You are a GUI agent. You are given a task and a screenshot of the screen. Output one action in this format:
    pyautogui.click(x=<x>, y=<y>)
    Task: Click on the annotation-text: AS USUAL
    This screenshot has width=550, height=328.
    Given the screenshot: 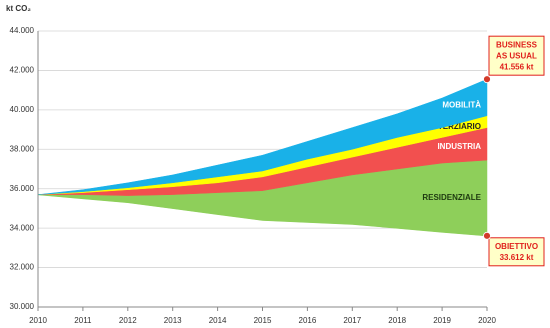 What is the action you would take?
    pyautogui.click(x=516, y=55)
    